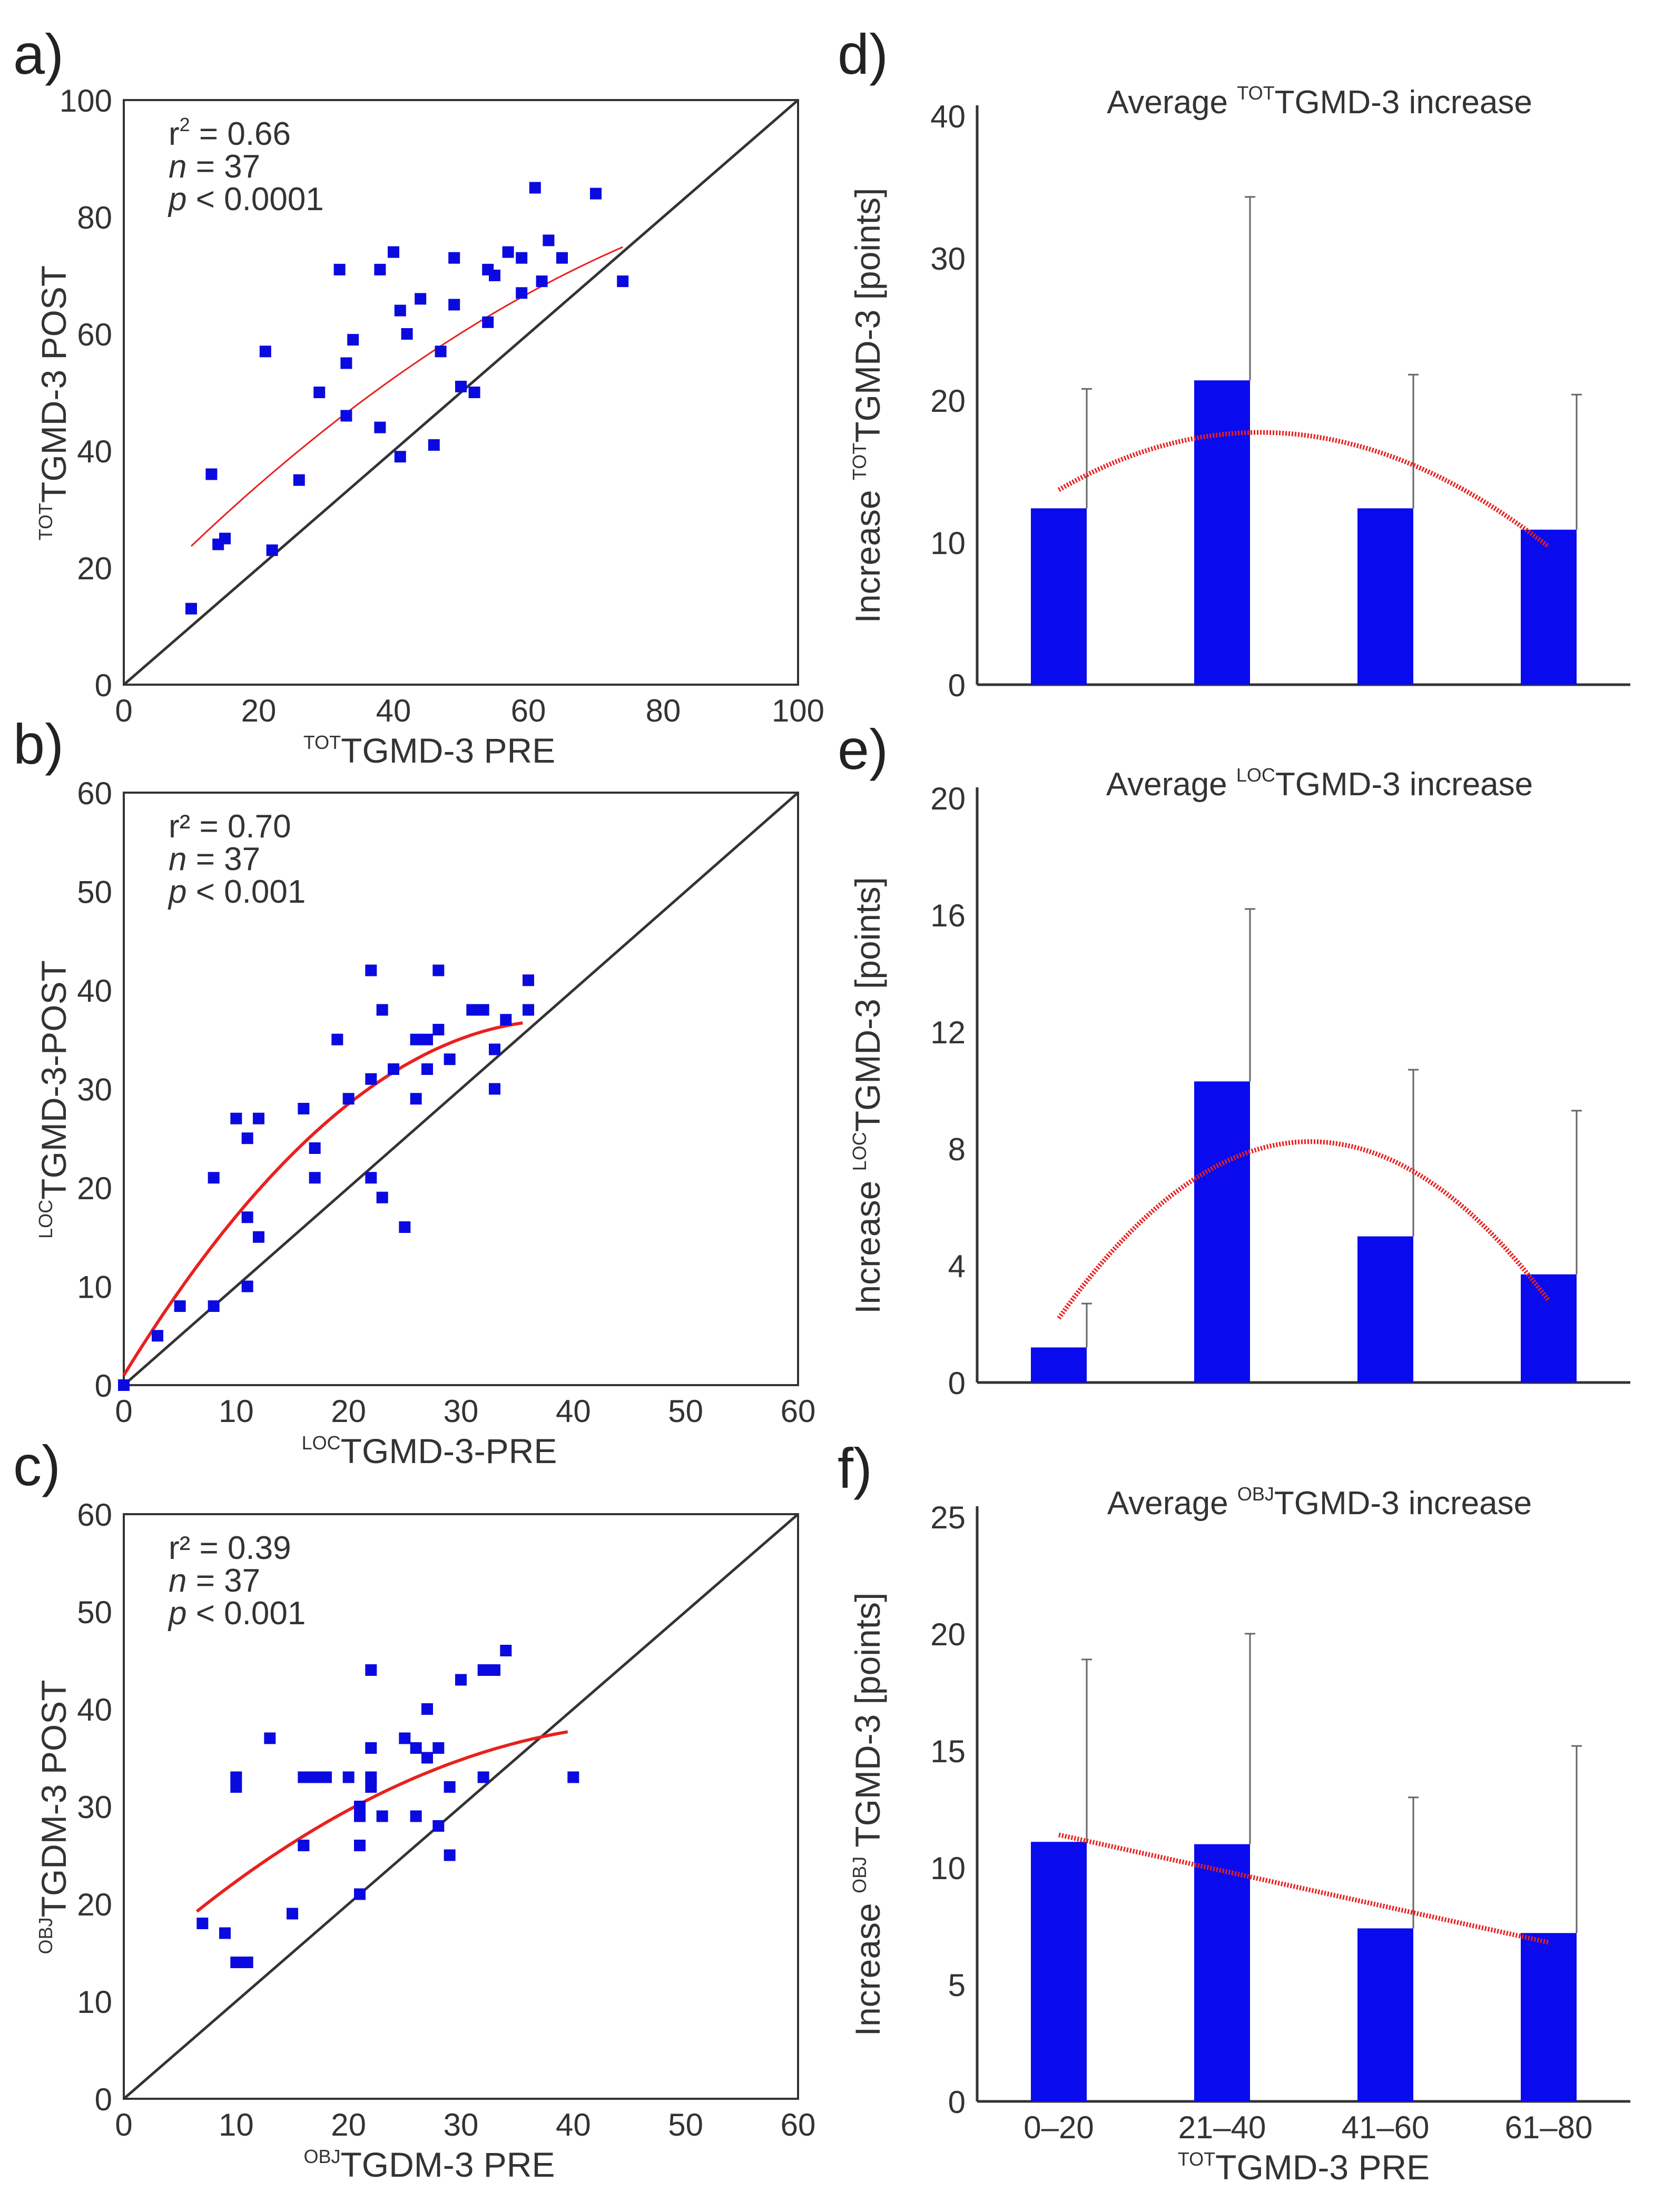  I want to click on x-tick-label: 100, so click(798, 710).